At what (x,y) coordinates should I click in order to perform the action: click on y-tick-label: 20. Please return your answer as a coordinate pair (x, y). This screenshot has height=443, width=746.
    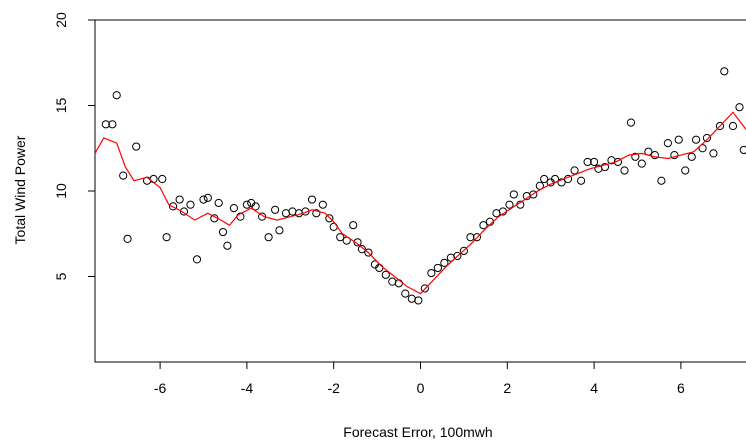
    Looking at the image, I should click on (61, 20).